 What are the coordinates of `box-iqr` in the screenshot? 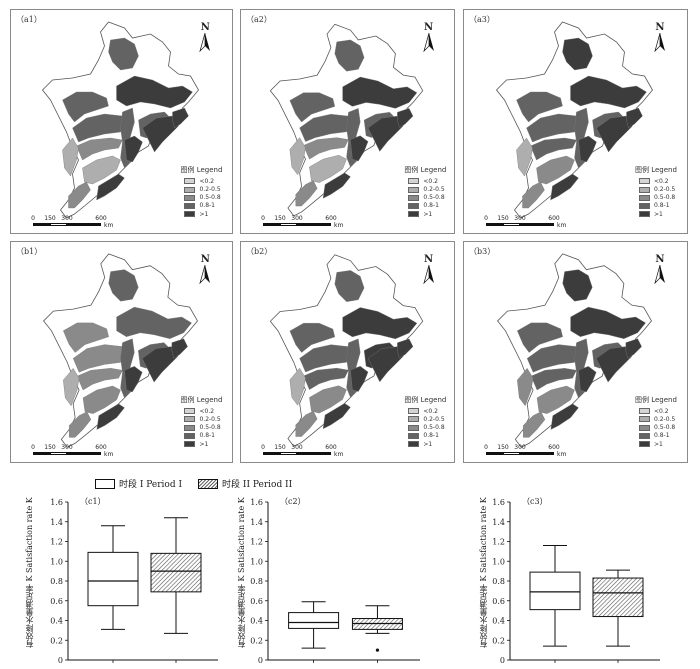 It's located at (618, 597).